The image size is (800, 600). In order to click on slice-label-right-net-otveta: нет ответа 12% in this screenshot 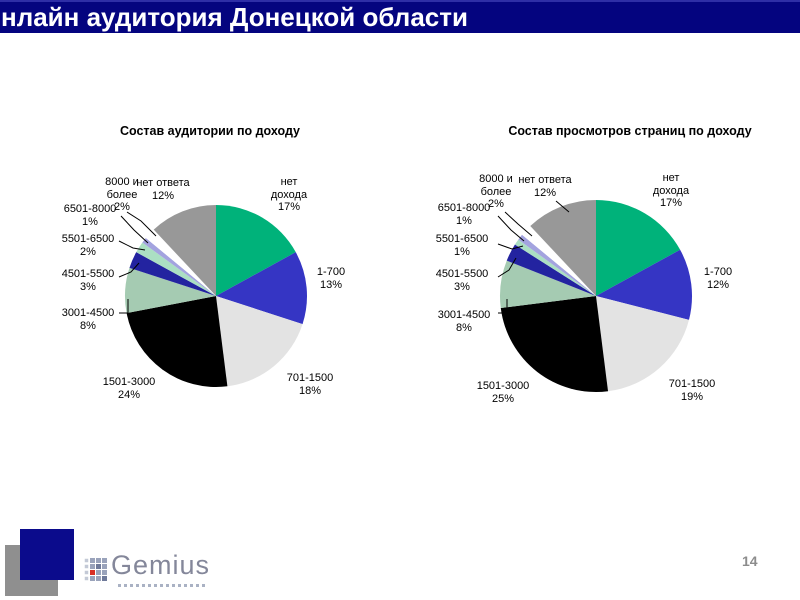, I will do `click(545, 186)`.